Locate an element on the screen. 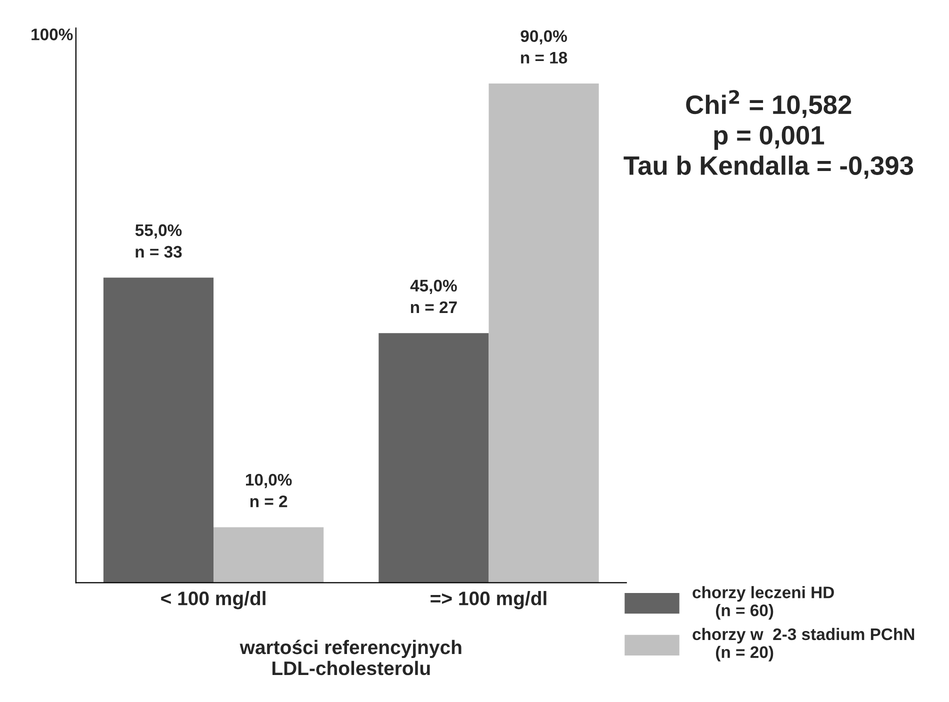 The height and width of the screenshot is (702, 949). data-label: 55,0% n = 33 is located at coordinates (158, 241).